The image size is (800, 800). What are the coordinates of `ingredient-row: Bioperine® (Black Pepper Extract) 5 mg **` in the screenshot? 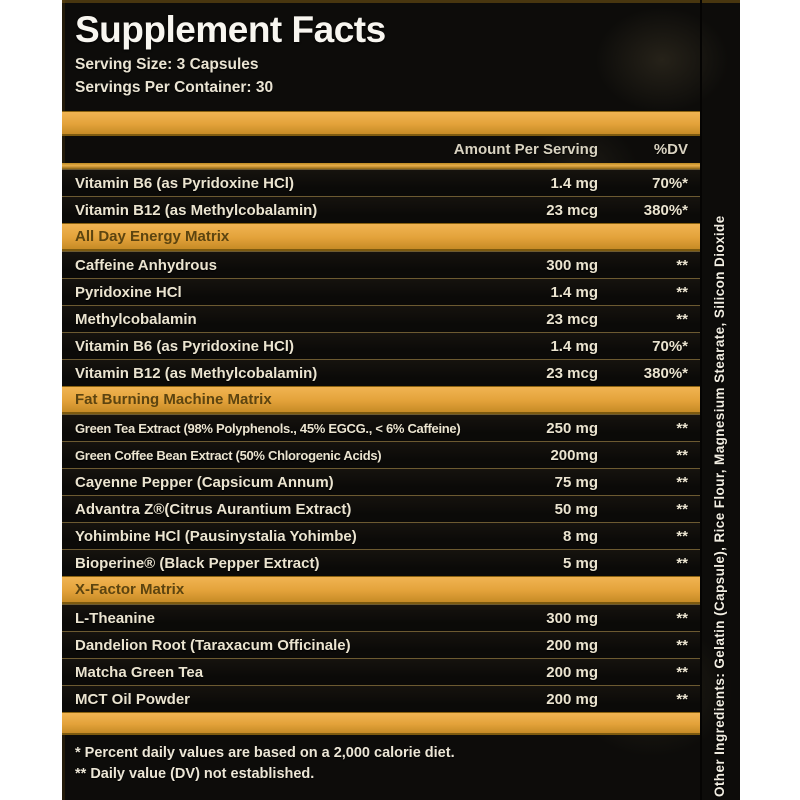 It's located at (381, 562).